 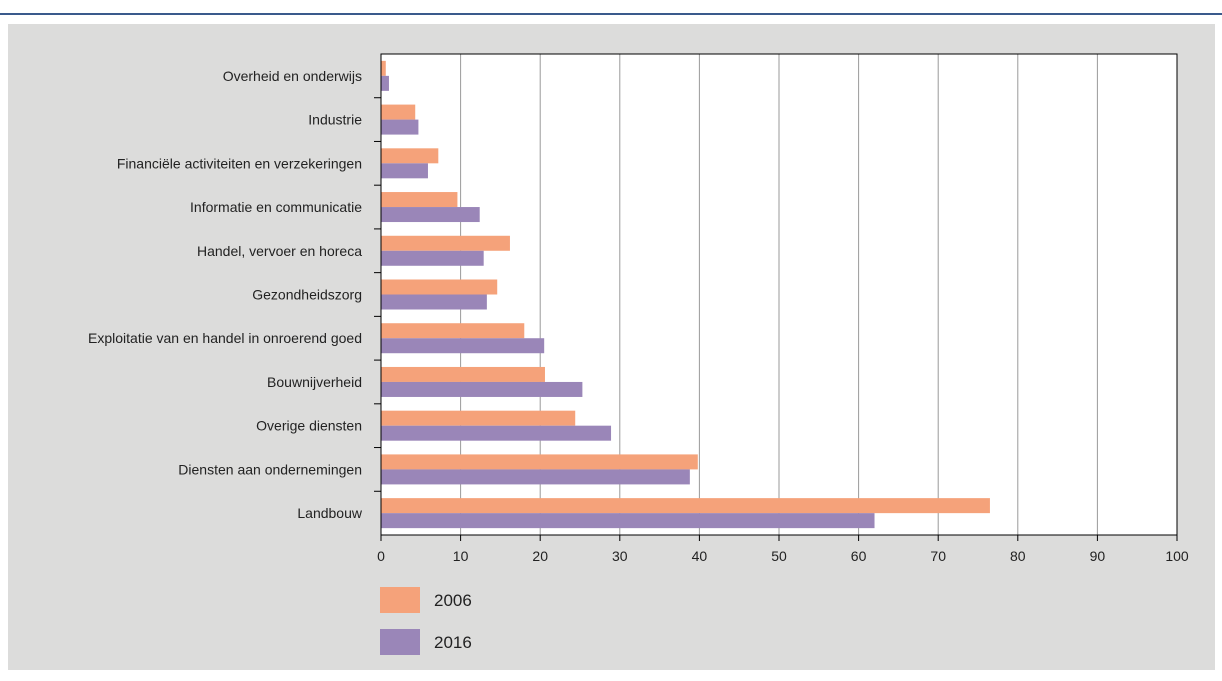 What do you see at coordinates (938, 556) in the screenshot?
I see `x-tick-label: 70` at bounding box center [938, 556].